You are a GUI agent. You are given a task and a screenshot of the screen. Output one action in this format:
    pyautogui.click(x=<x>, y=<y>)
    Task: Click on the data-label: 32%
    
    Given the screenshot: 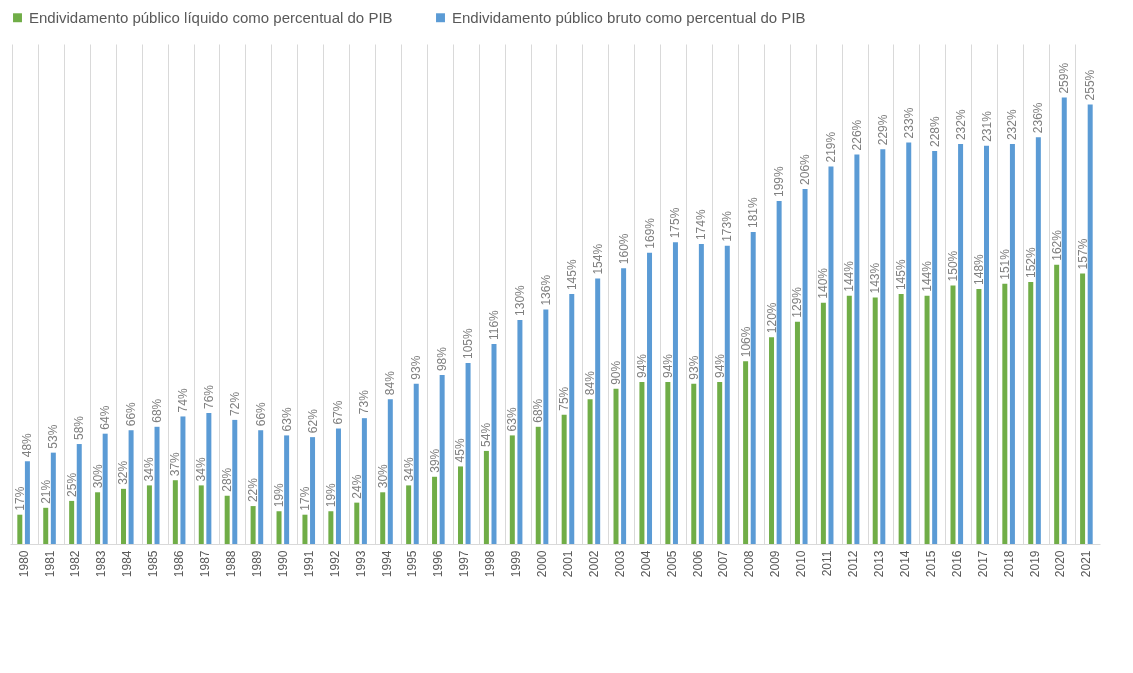 What is the action you would take?
    pyautogui.click(x=123, y=472)
    